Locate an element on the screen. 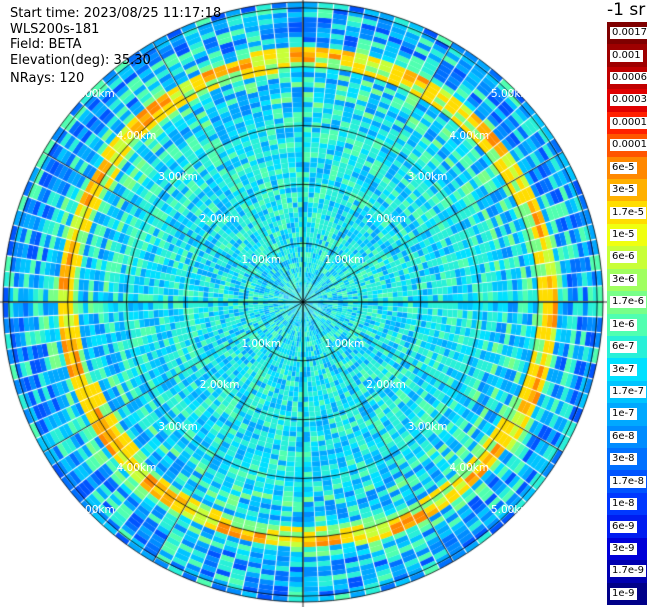 This screenshot has width=647, height=607. start-time-label: Start time: 2023/08/25 11:17:18 is located at coordinates (116, 13).